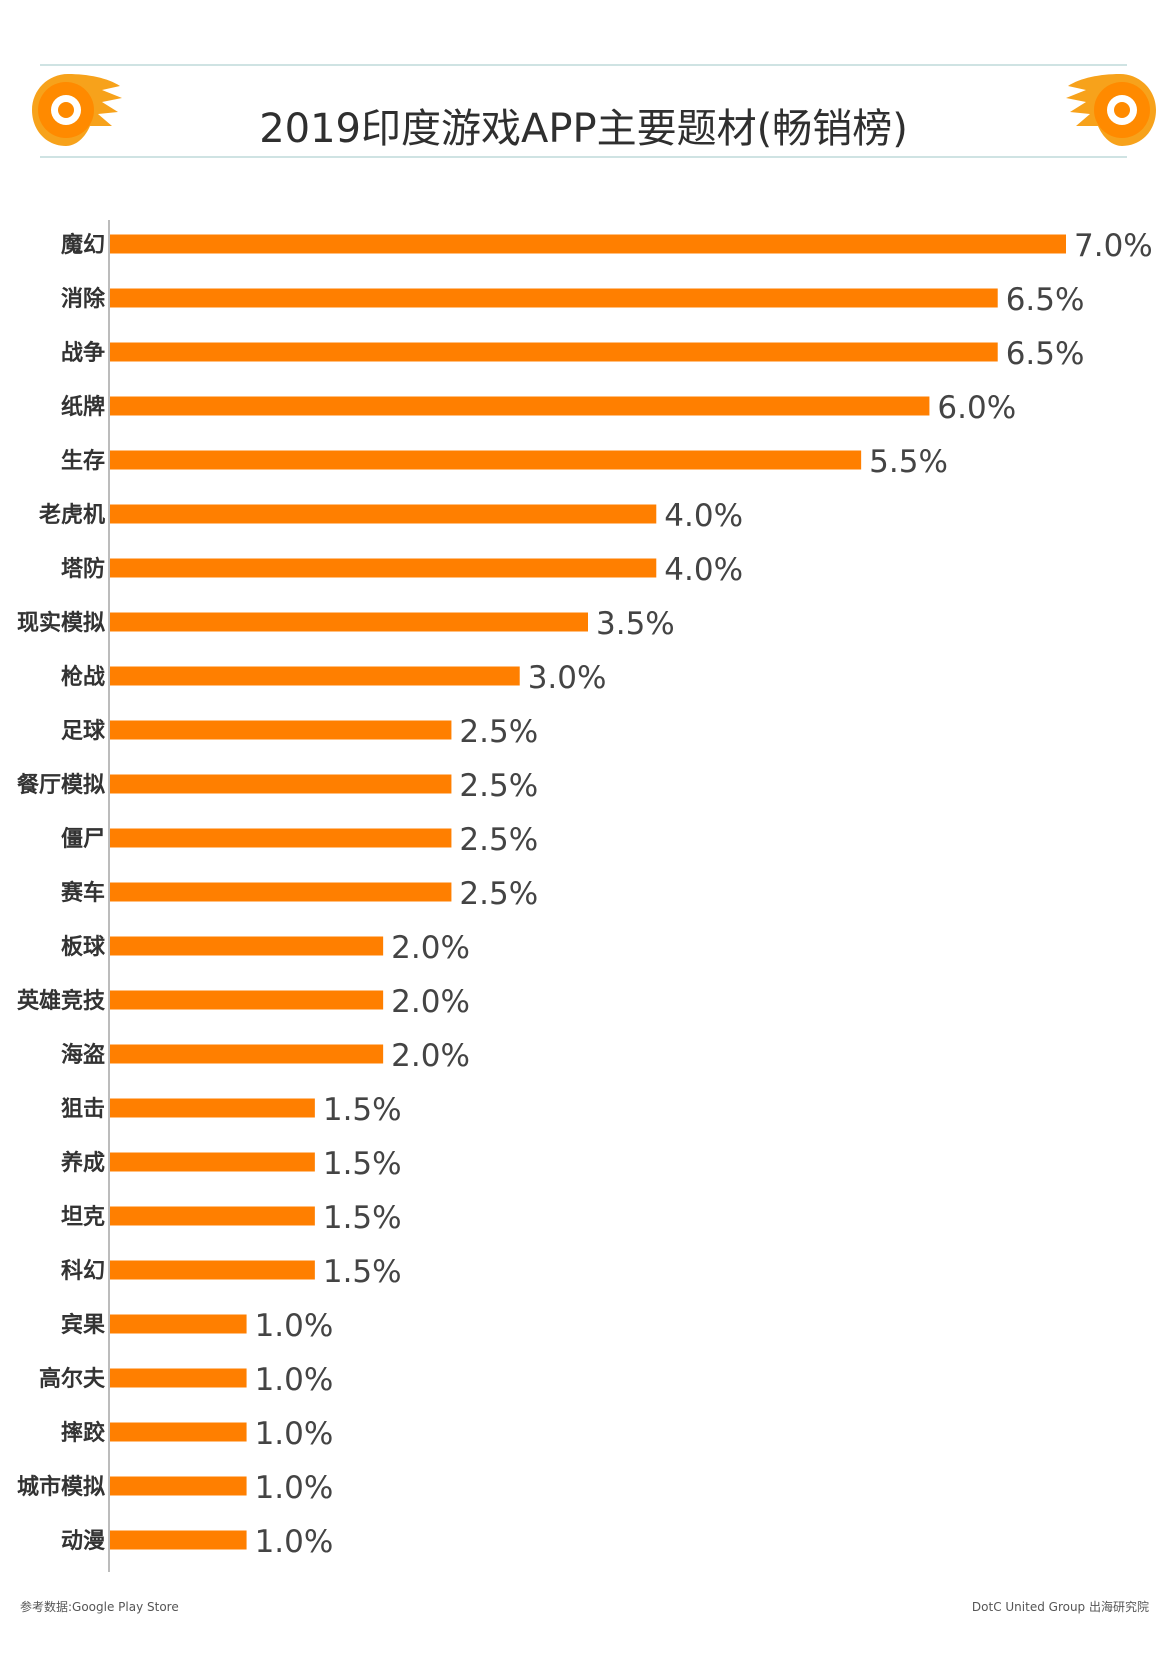 This screenshot has width=1167, height=1677. I want to click on category-label: 摔跤, so click(83, 1433).